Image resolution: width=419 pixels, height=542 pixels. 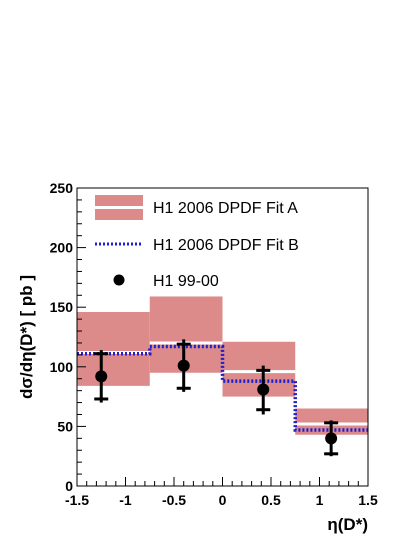 What do you see at coordinates (271, 500) in the screenshot?
I see `x-tick-label-4: 0.5` at bounding box center [271, 500].